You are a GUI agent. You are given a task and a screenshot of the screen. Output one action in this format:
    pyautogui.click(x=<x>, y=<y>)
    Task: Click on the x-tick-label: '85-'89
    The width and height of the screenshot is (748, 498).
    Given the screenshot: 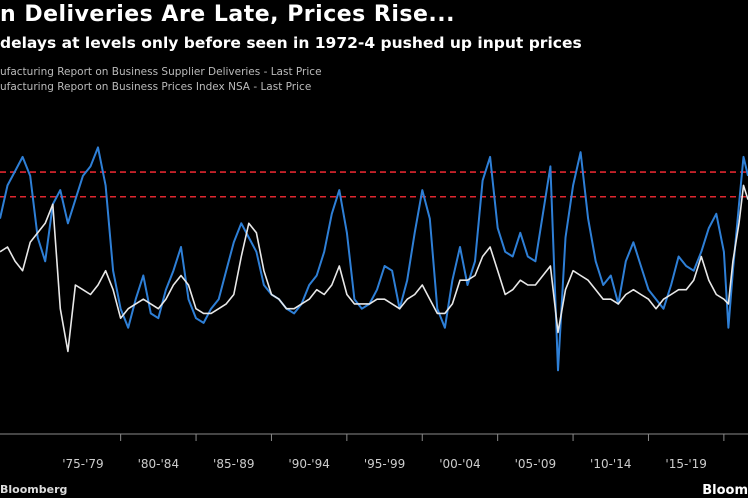 What is the action you would take?
    pyautogui.click(x=233, y=464)
    